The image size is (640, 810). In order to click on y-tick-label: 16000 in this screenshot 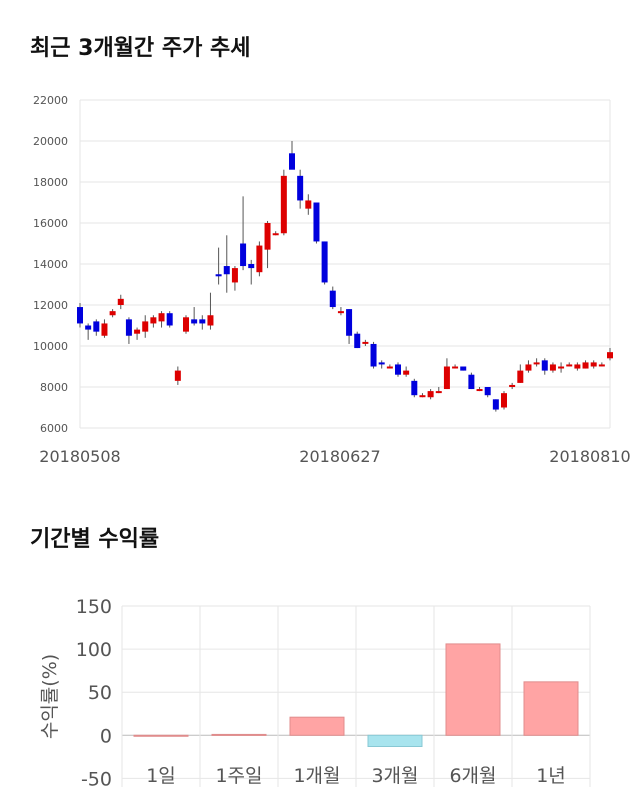, I will do `click(50, 223)`.